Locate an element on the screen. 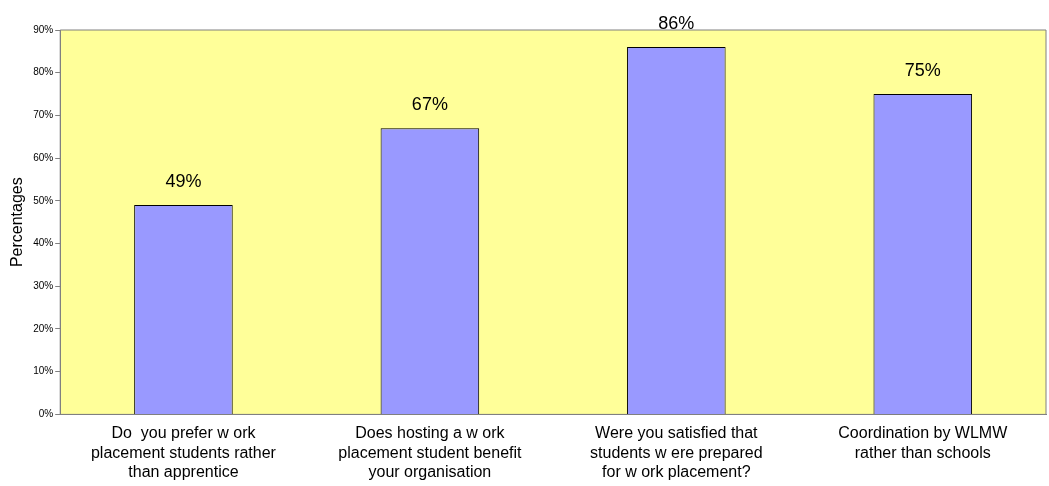 Image resolution: width=1049 pixels, height=486 pixels. y-tick-label: 0% is located at coordinates (46, 414).